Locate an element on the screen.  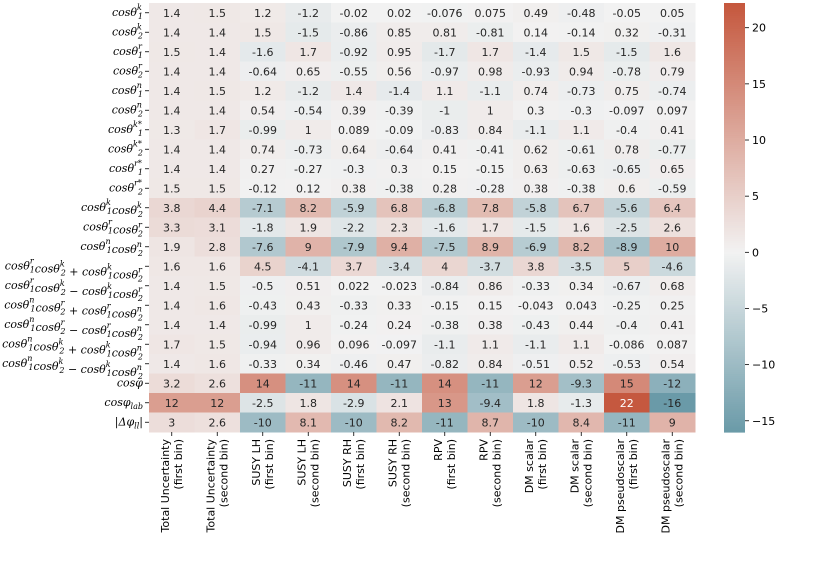
heatmap-cell-value: -0.99 is located at coordinates (263, 325).